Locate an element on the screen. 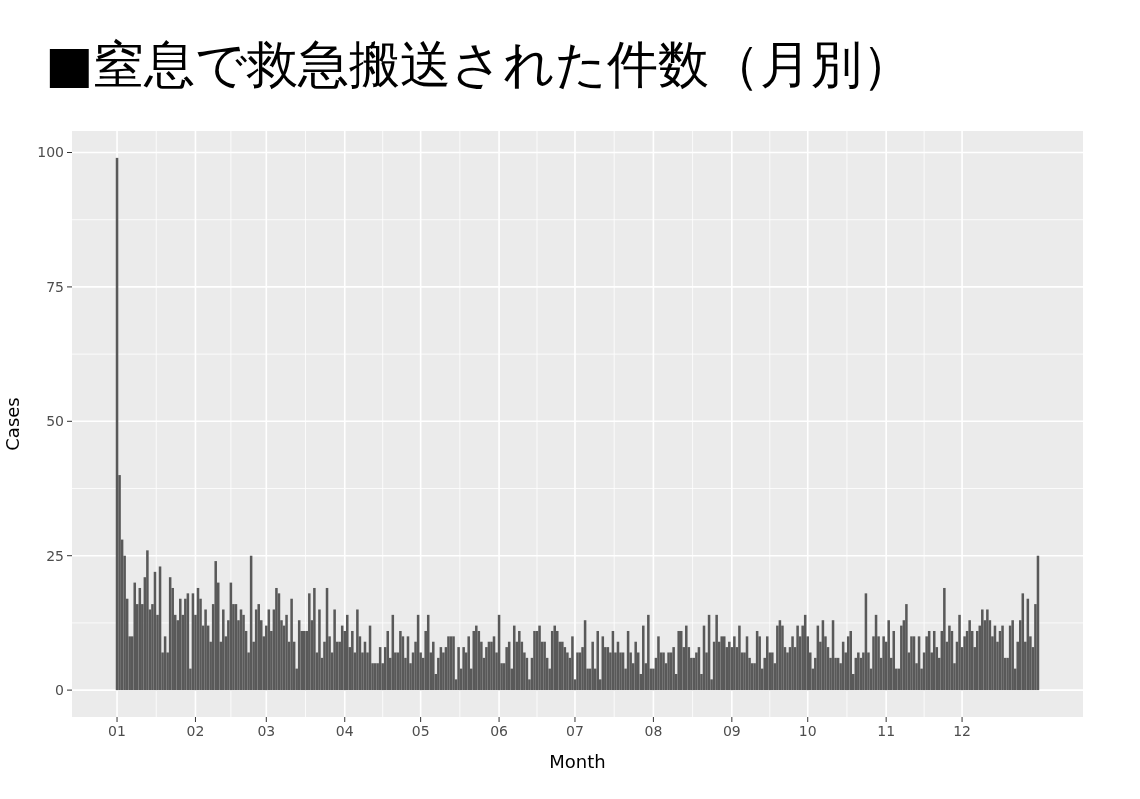 The height and width of the screenshot is (799, 1140). x-tick-label: 12 is located at coordinates (962, 731).